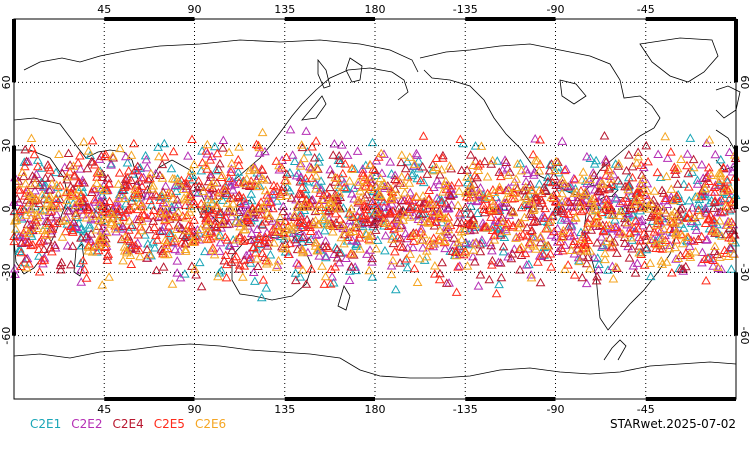 The width and height of the screenshot is (750, 450). What do you see at coordinates (46, 424) in the screenshot?
I see `legend-entry-c2e1: C2E1` at bounding box center [46, 424].